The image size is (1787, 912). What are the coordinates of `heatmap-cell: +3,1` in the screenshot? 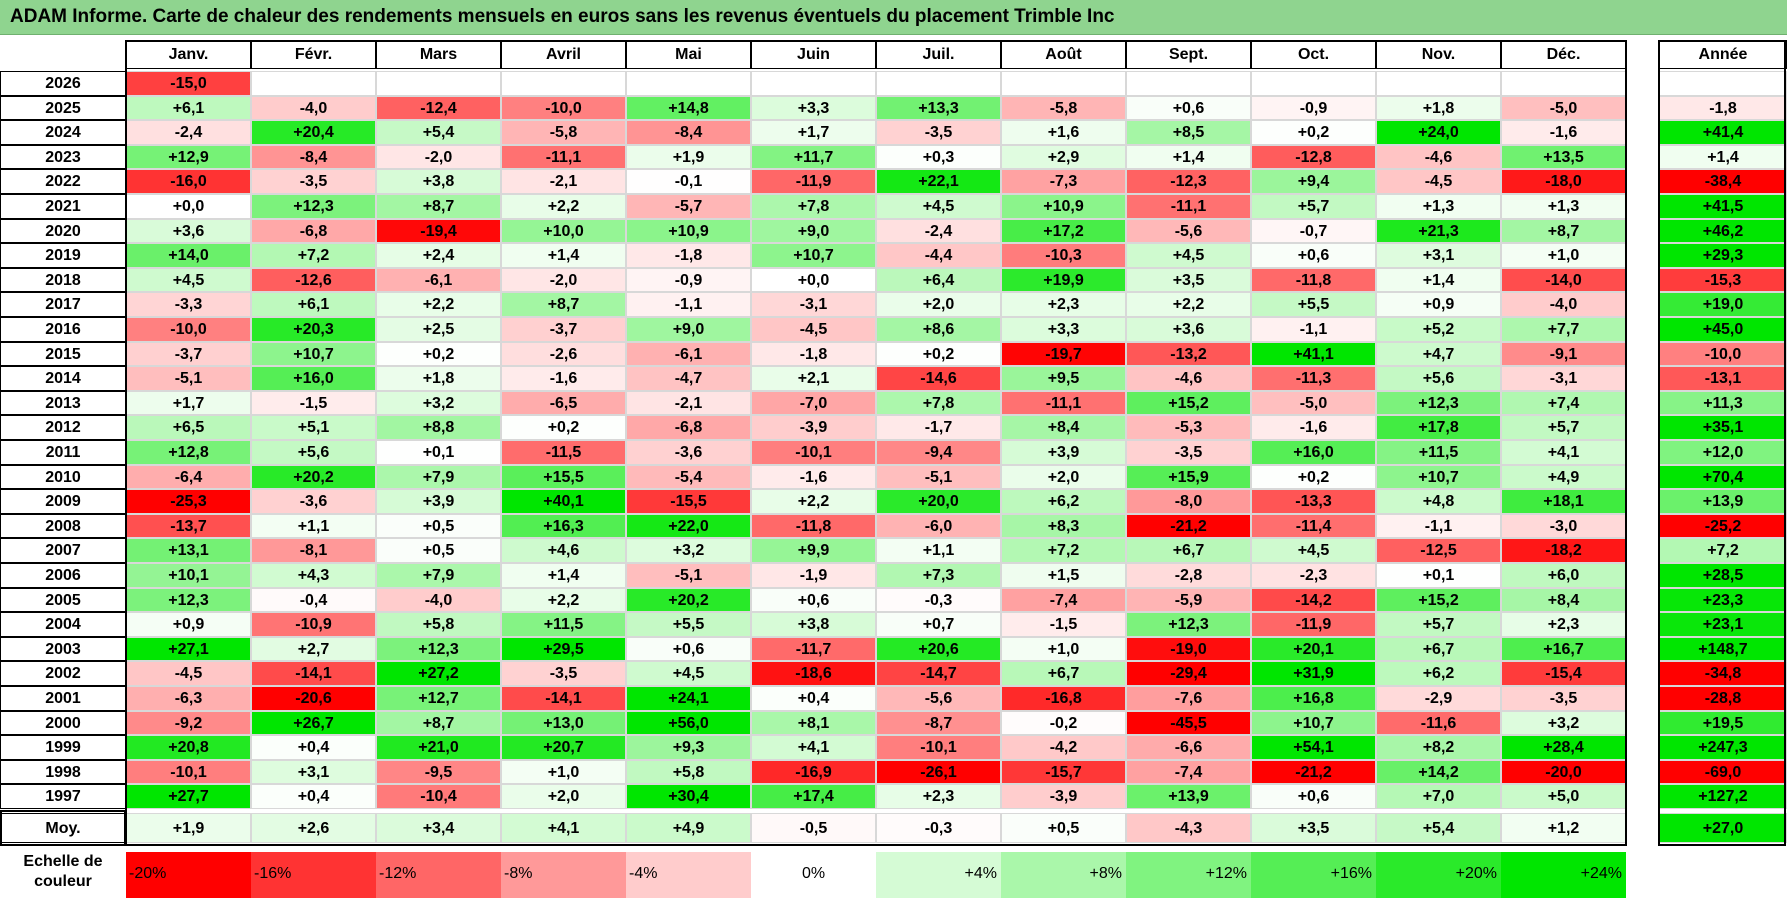 It's located at (313, 772).